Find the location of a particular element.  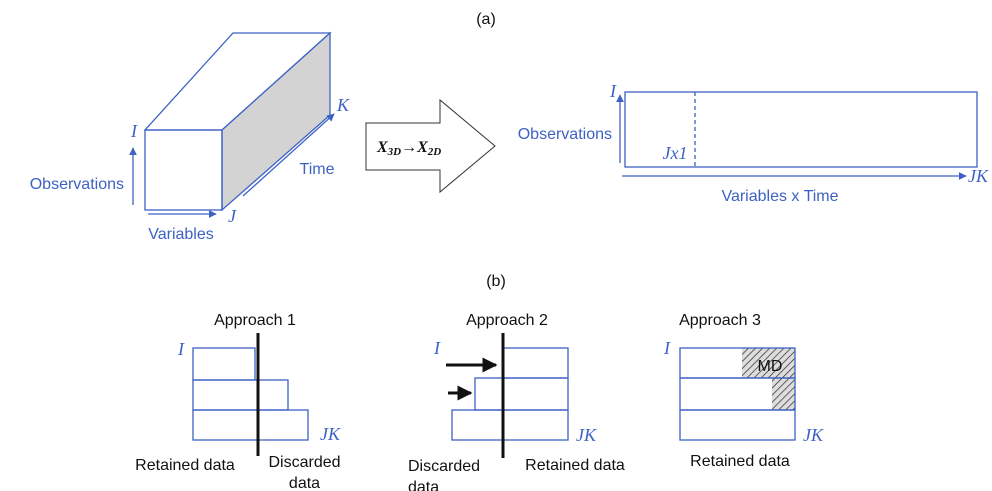

cube-side is located at coordinates (276, 121).